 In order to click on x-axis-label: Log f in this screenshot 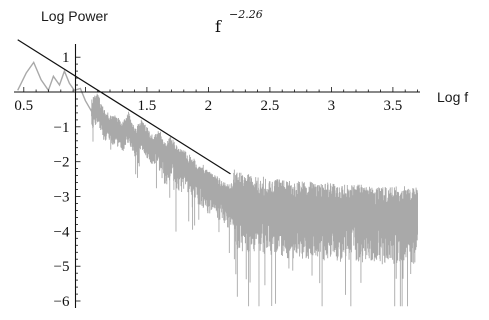, I will do `click(452, 97)`.